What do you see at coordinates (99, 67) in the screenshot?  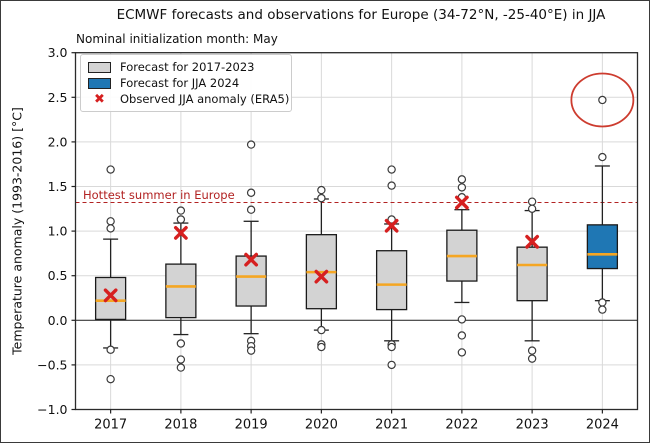 I see `gray-box-swatch-icon` at bounding box center [99, 67].